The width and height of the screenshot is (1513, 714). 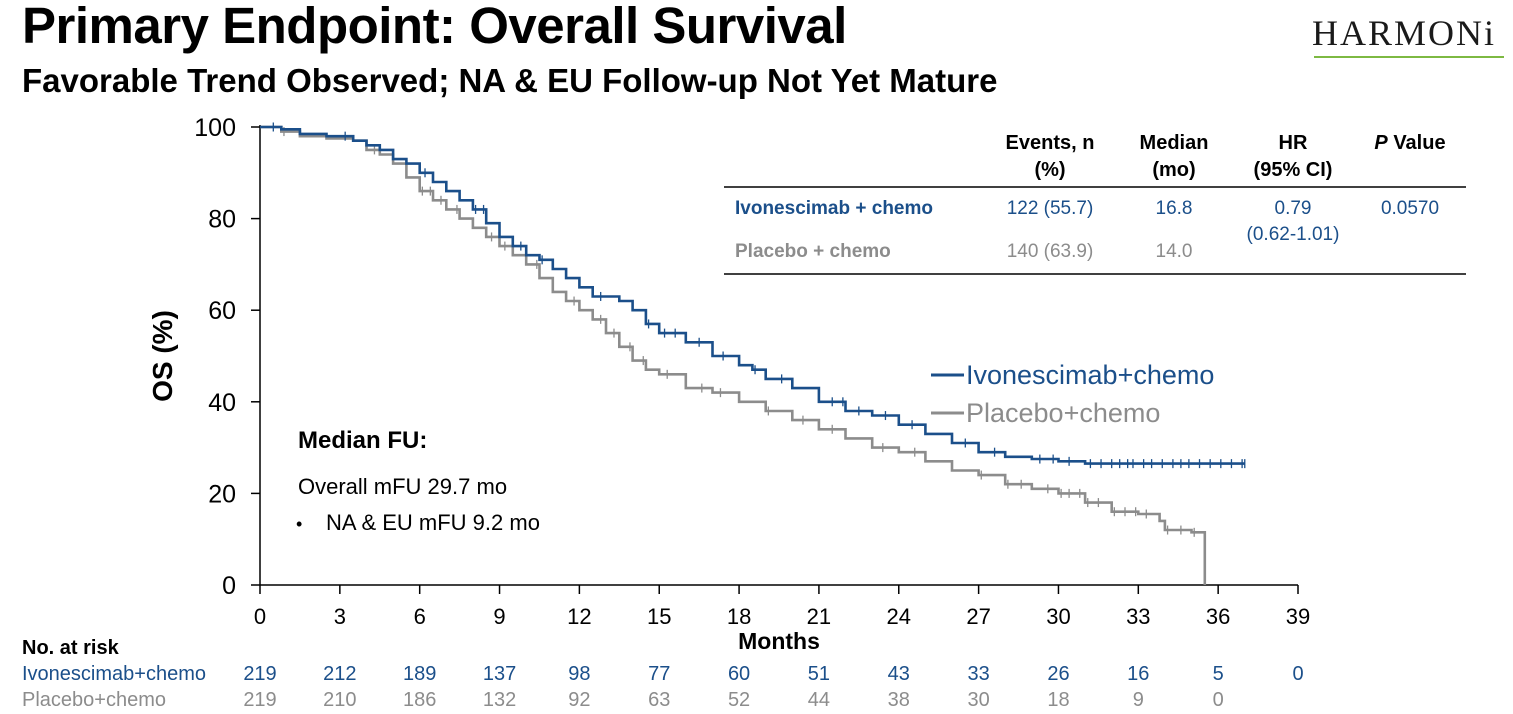 What do you see at coordinates (819, 700) in the screenshot?
I see `at-risk-value-placebo: 44` at bounding box center [819, 700].